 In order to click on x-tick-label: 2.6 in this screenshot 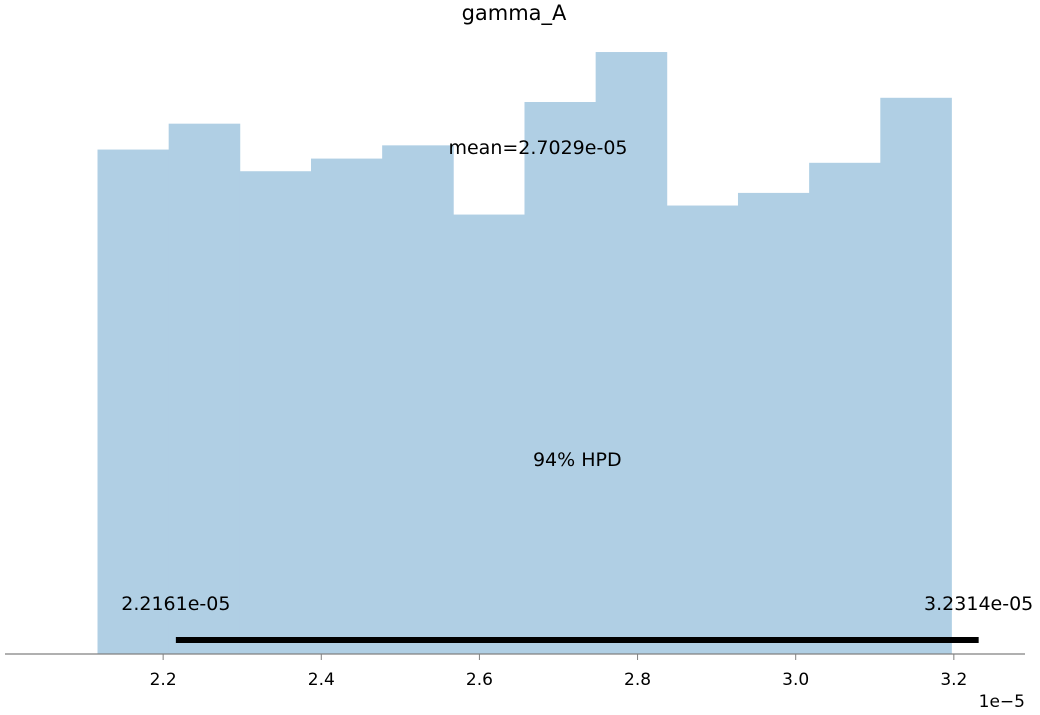, I will do `click(479, 680)`.